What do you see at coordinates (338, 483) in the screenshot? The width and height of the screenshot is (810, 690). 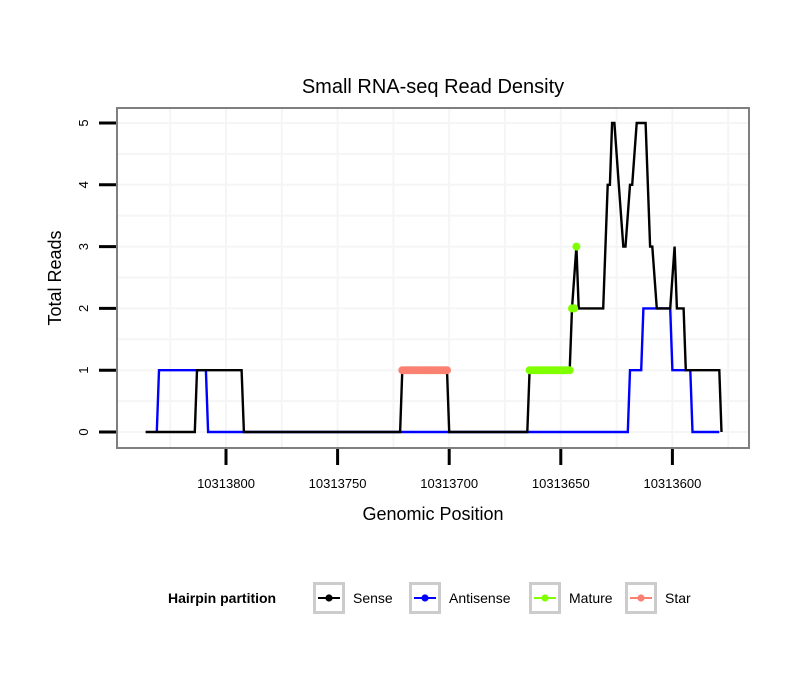 I see `x-tick-label: 10313750` at bounding box center [338, 483].